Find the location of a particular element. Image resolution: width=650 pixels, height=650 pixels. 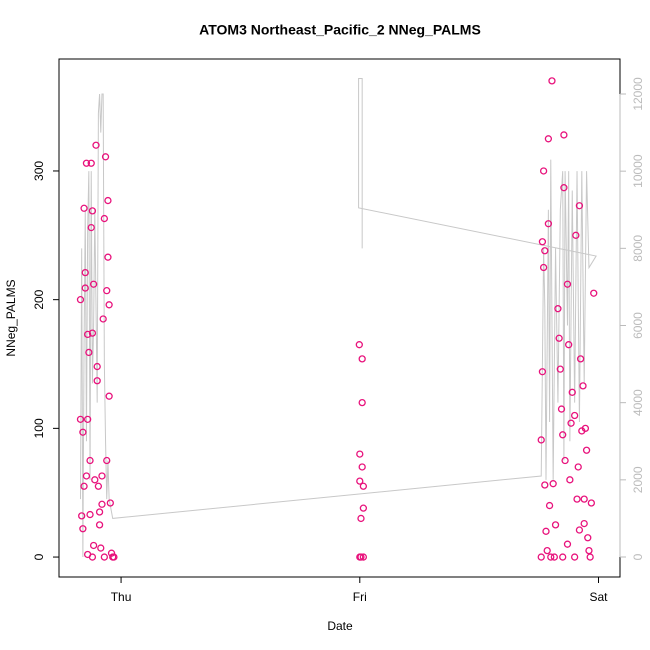

y2-tick-label: 8000 is located at coordinates (638, 248).